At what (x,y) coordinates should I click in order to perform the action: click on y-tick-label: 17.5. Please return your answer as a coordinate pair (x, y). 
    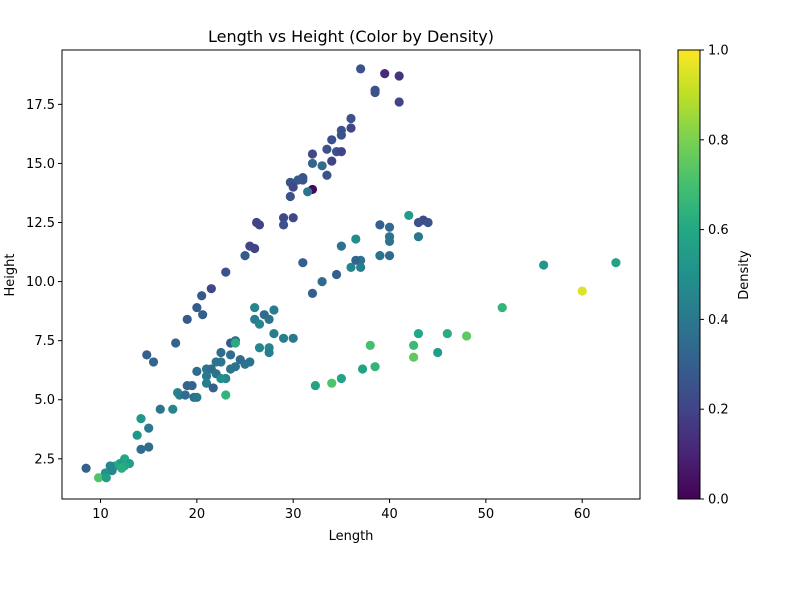
    Looking at the image, I should click on (40, 105).